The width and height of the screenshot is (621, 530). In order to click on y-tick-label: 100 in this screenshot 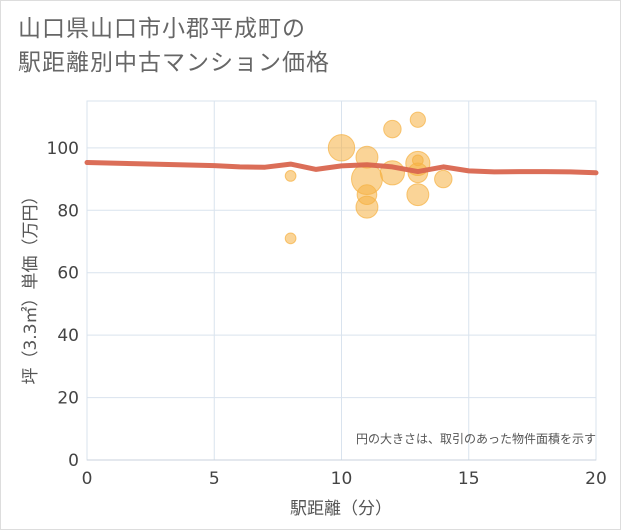, I will do `click(63, 149)`.